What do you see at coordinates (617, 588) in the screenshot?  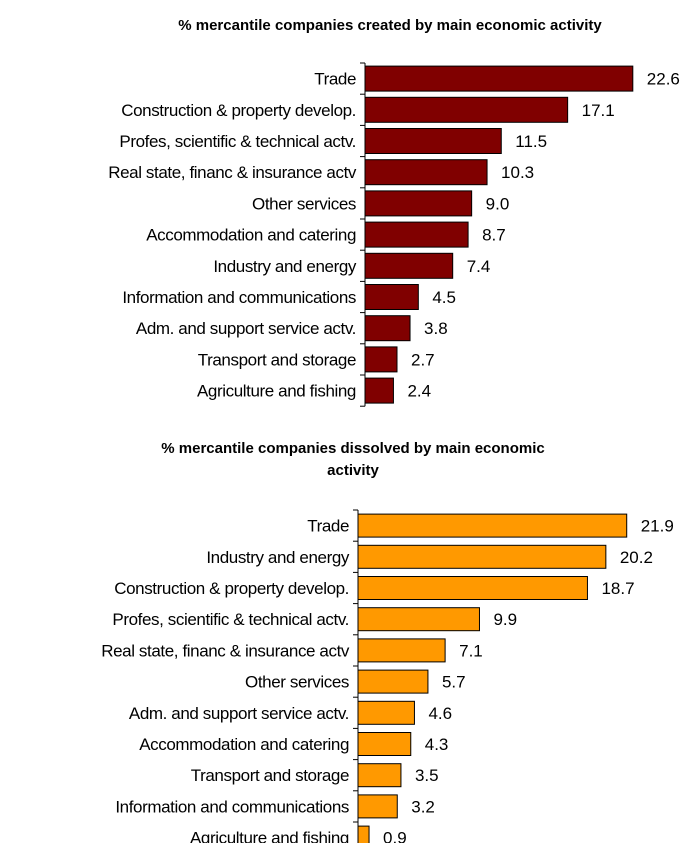 I see `data-label: 18.7` at bounding box center [617, 588].